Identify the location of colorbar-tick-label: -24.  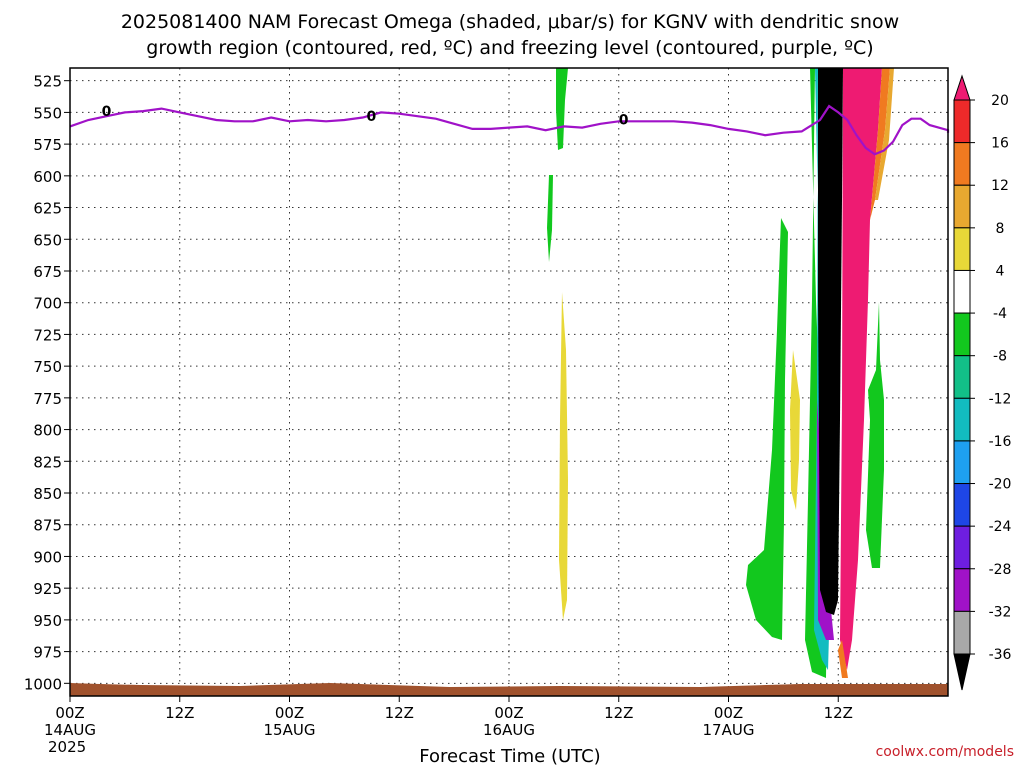
(1000, 527).